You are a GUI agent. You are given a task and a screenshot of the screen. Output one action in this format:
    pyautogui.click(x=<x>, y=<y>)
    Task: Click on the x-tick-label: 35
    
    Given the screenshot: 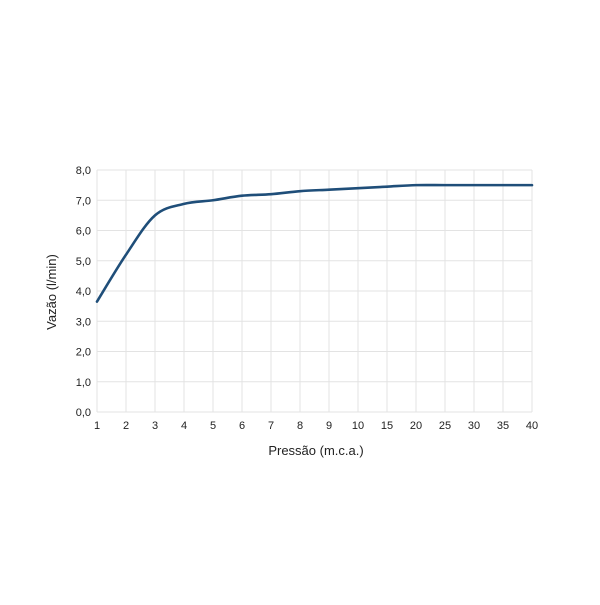 What is the action you would take?
    pyautogui.click(x=503, y=426)
    